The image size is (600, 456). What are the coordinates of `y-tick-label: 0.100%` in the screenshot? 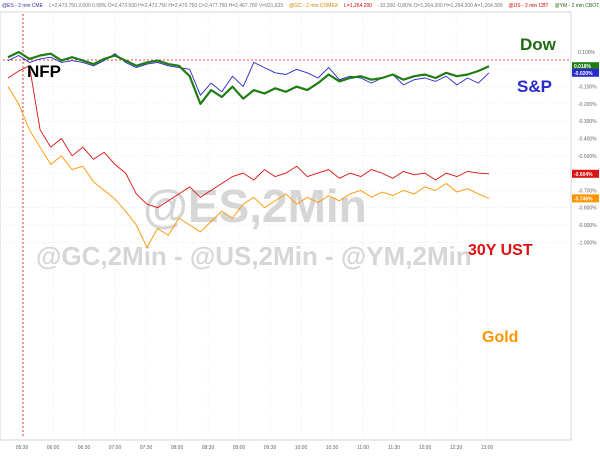 It's located at (587, 53).